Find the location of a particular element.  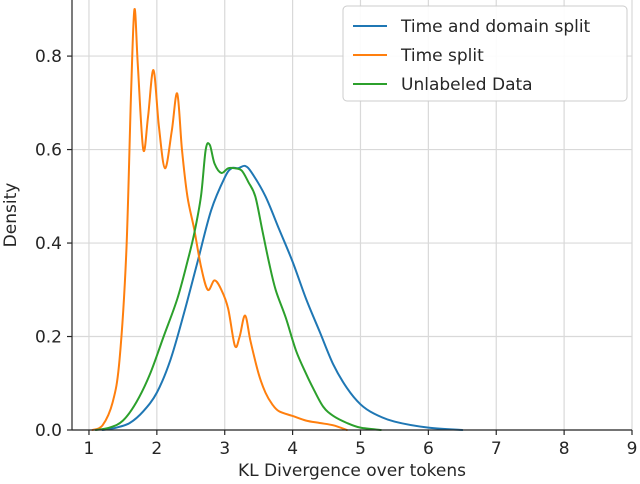

x-tick-label: 8 is located at coordinates (564, 449).